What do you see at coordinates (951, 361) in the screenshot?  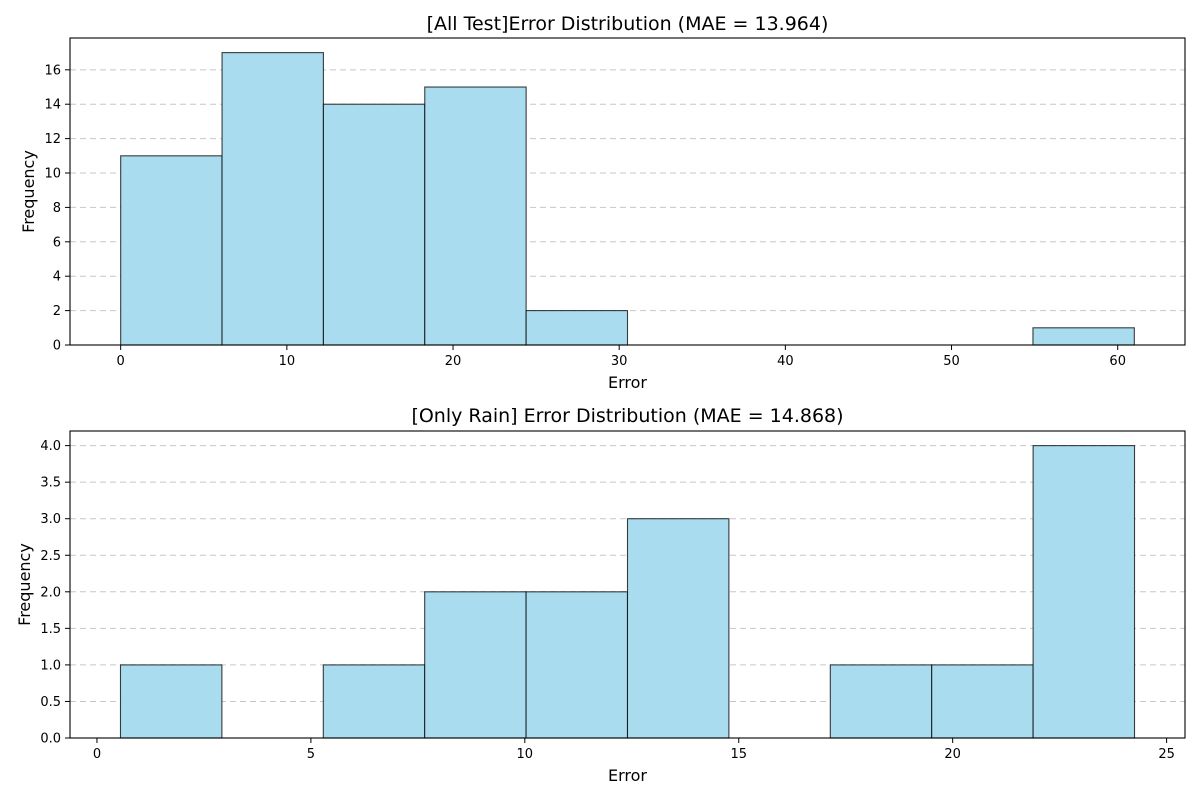 I see `x-tick-label: 50` at bounding box center [951, 361].